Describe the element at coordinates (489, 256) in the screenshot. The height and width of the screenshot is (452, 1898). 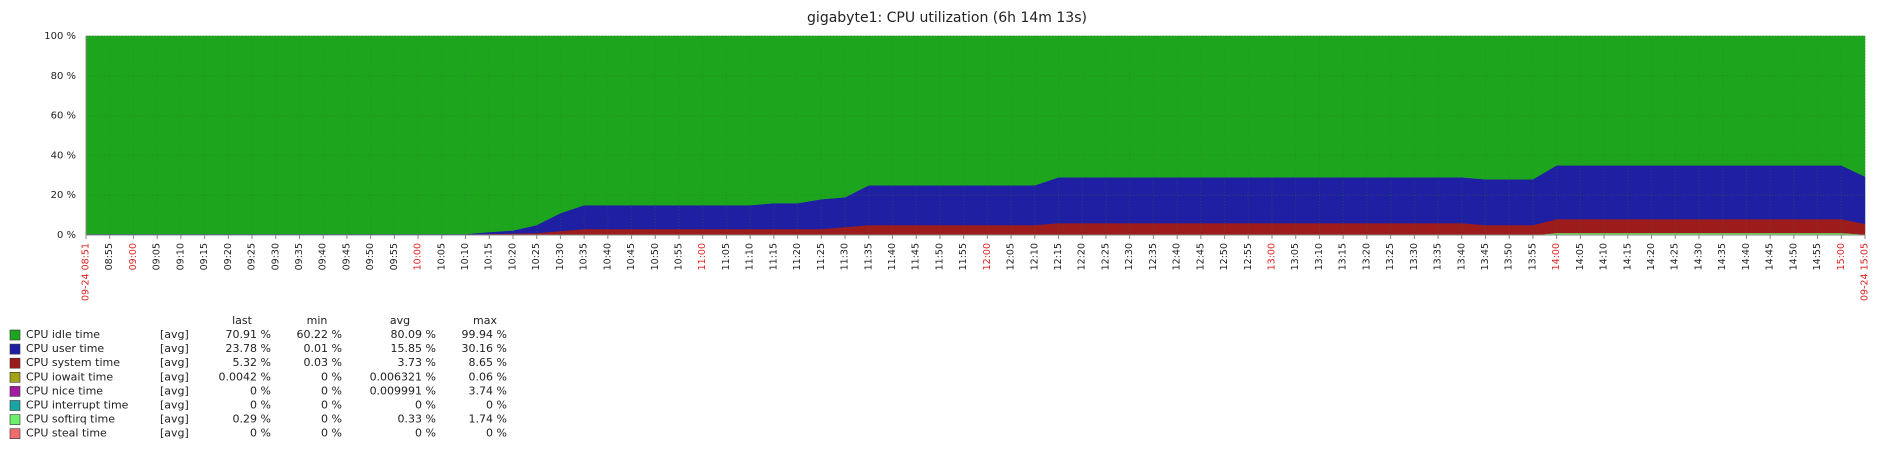
I see `x-tick-label: 10:15` at that location.